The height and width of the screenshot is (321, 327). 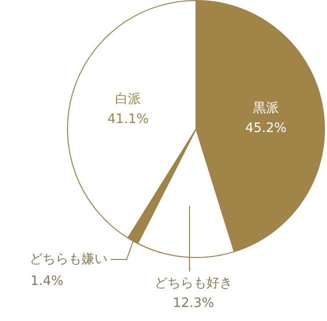 What do you see at coordinates (47, 281) in the screenshot?
I see `data-label: 1.4%` at bounding box center [47, 281].